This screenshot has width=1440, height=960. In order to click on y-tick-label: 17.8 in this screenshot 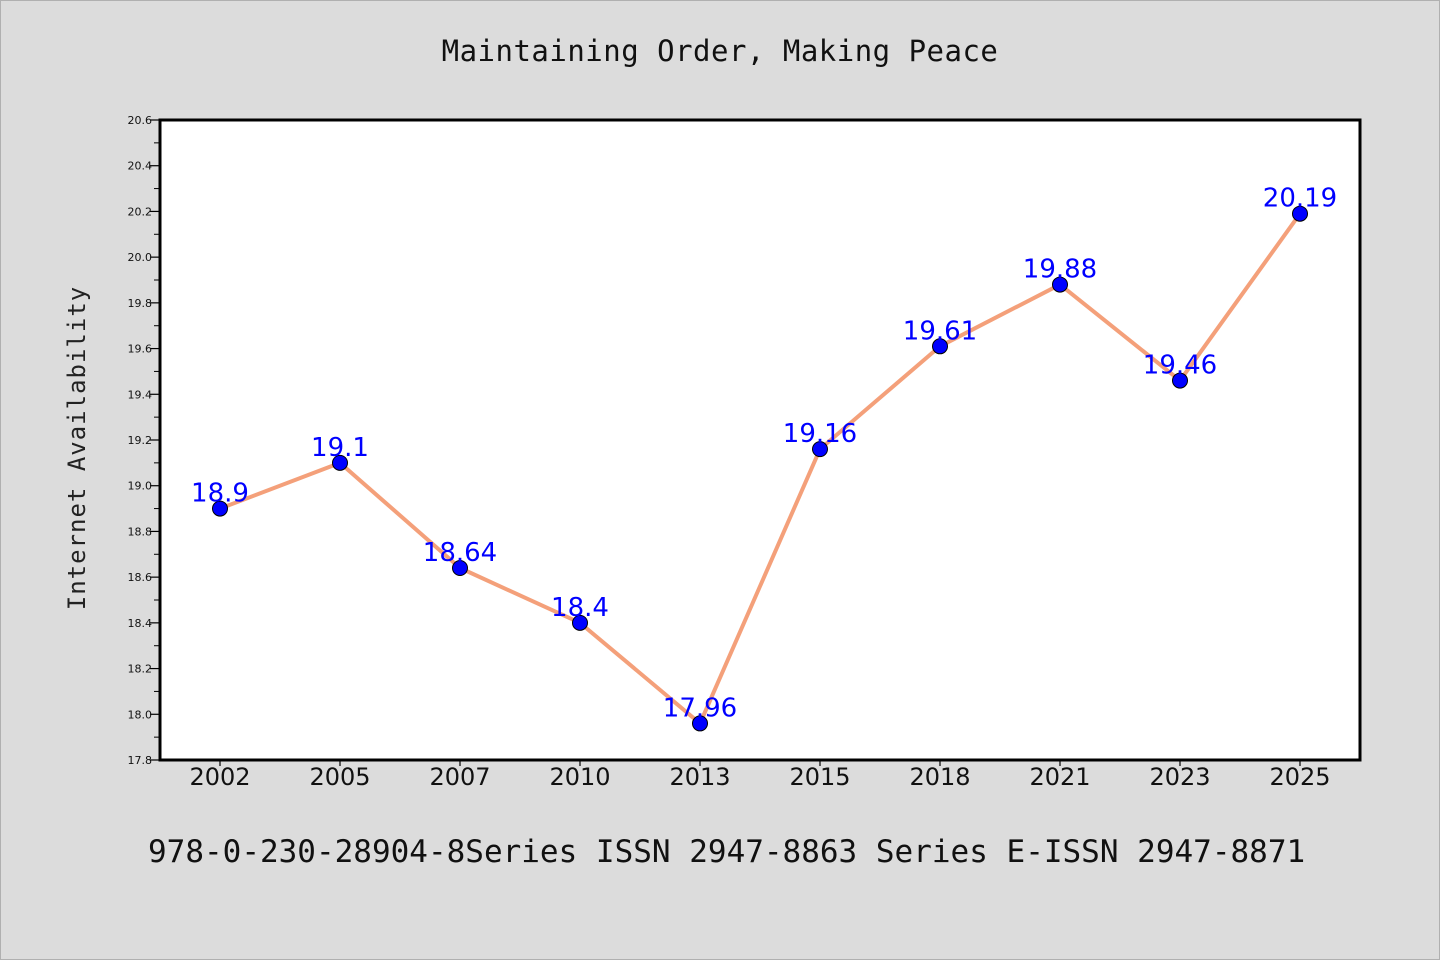, I will do `click(140, 760)`.